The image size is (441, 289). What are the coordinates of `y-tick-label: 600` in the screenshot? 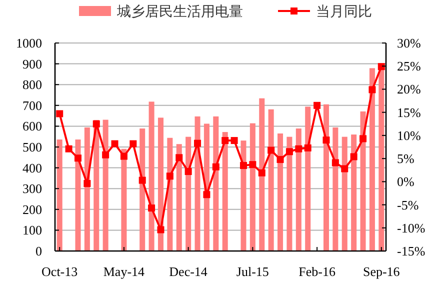 It's located at (32, 126).